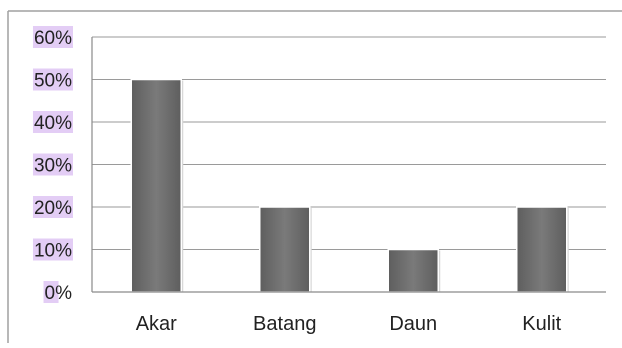 Image resolution: width=622 pixels, height=348 pixels. I want to click on y-axis-ticks: 0% 10% 20% 30% 40% 50% 60%, so click(53, 166).